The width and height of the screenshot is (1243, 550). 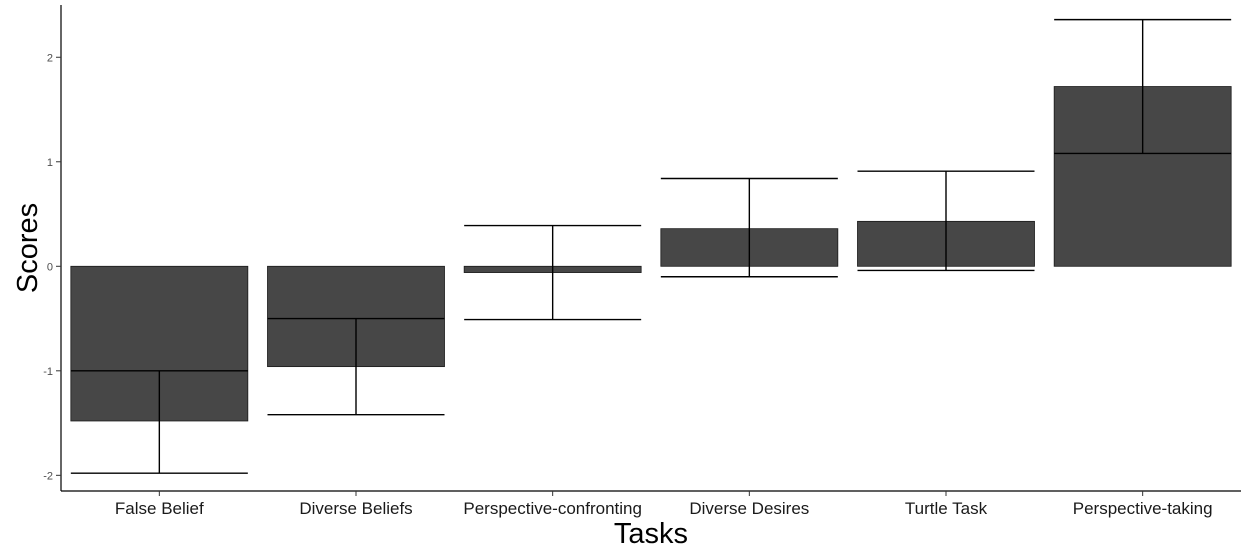 What do you see at coordinates (1143, 508) in the screenshot?
I see `x-tick-label-6: Perspective-taking` at bounding box center [1143, 508].